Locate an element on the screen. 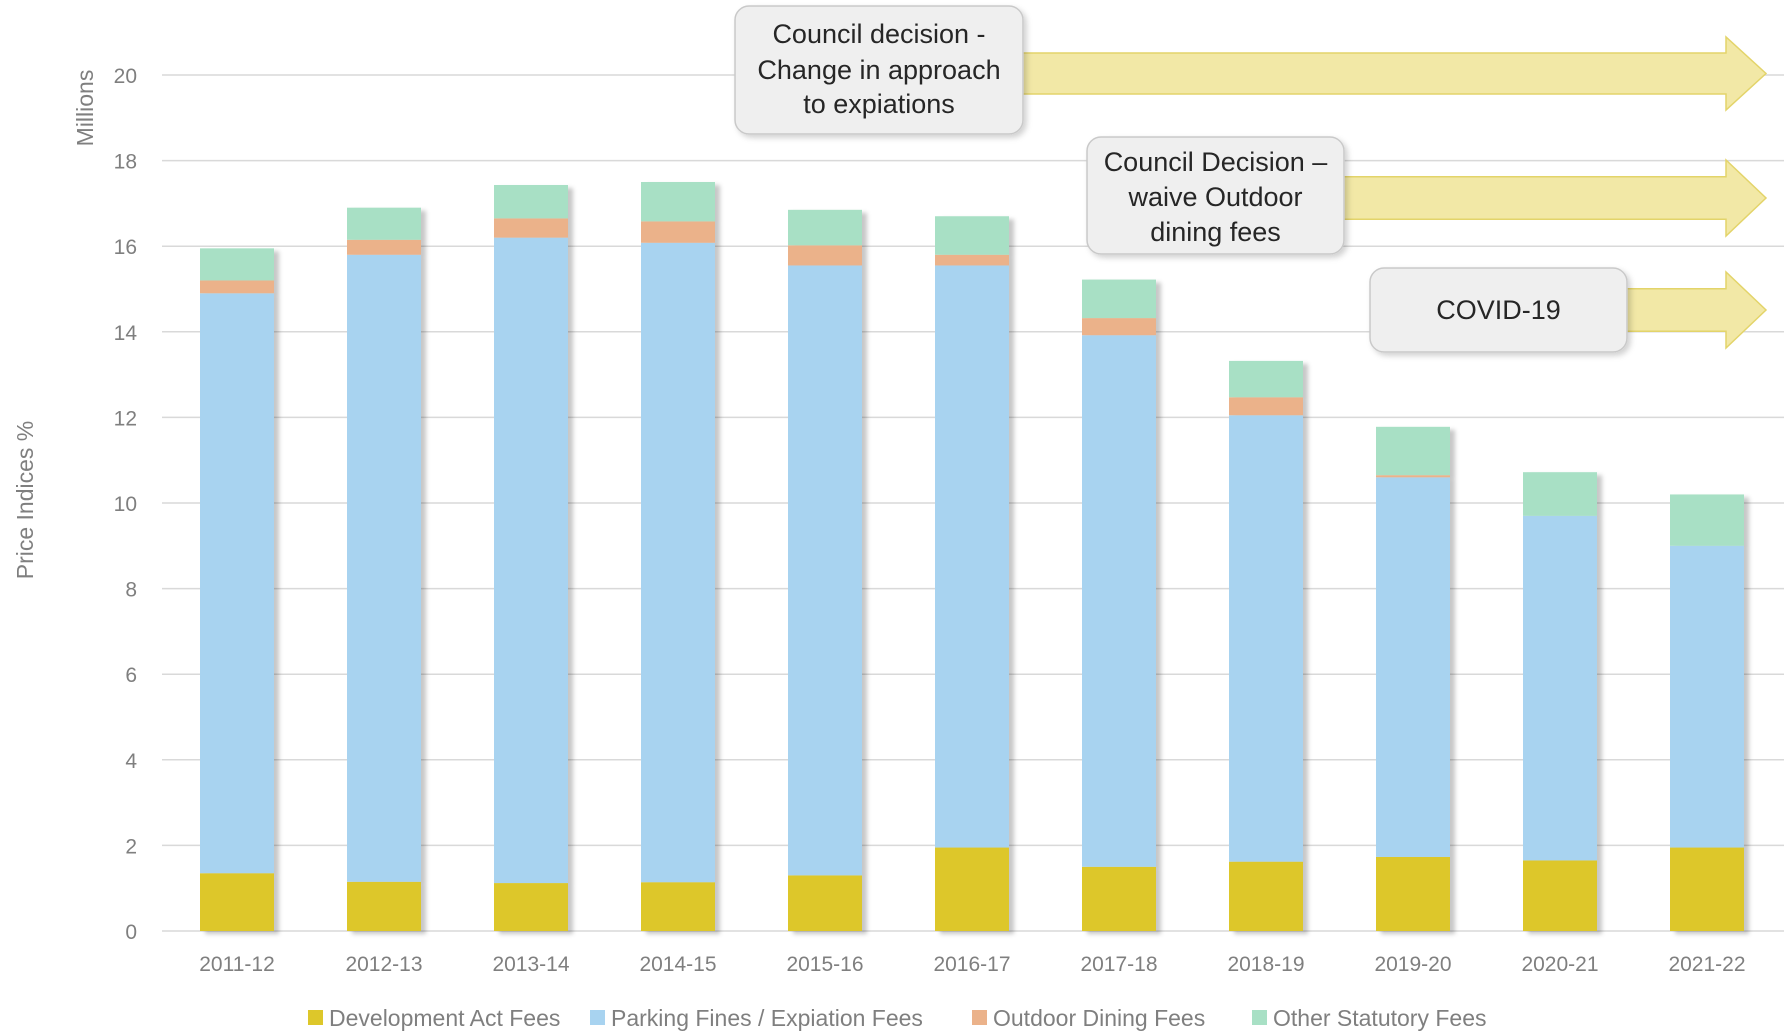  y-tick-label: 8 is located at coordinates (131, 590).